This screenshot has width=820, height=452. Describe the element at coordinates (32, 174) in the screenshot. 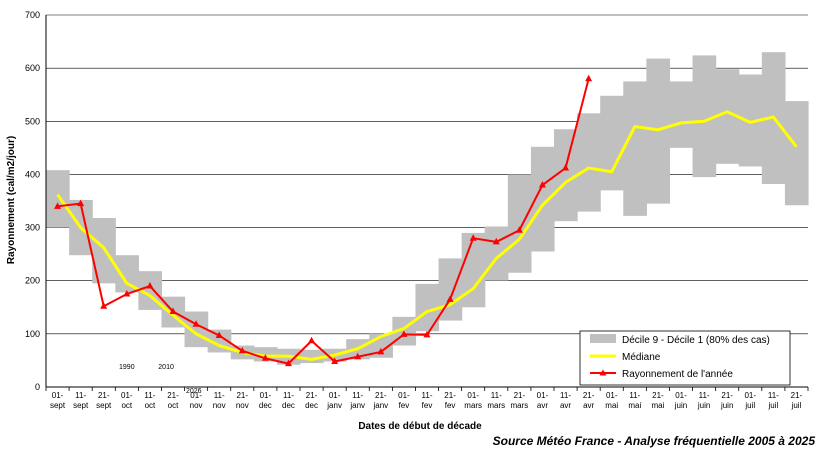

I see `y-tick-label: 400` at that location.